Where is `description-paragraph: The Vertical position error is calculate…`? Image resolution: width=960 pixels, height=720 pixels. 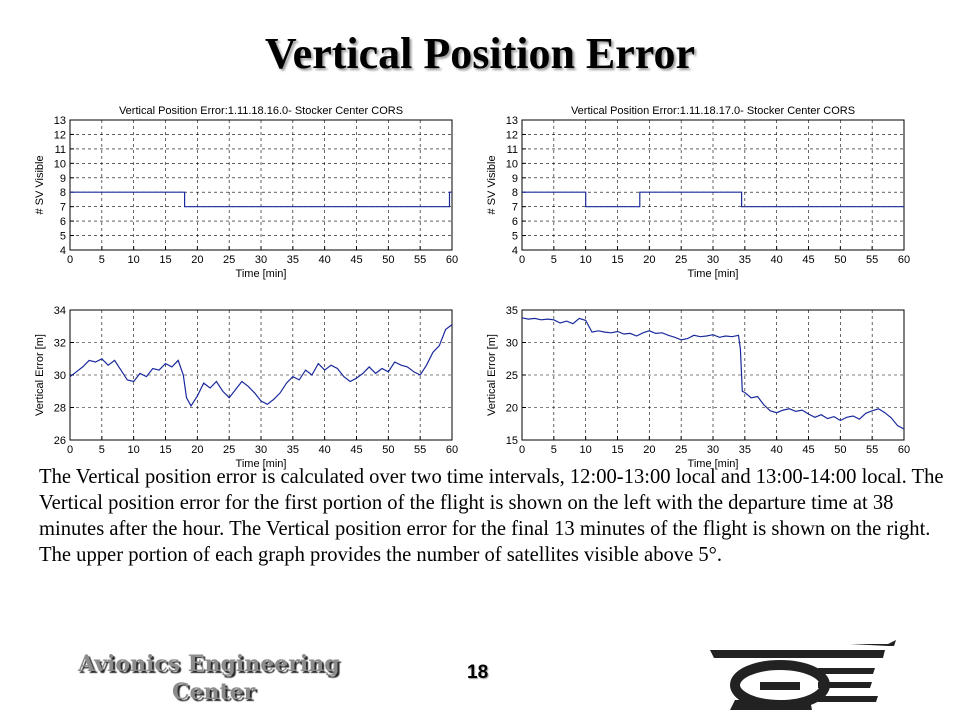 description-paragraph: The Vertical position error is calculate… is located at coordinates (491, 516).